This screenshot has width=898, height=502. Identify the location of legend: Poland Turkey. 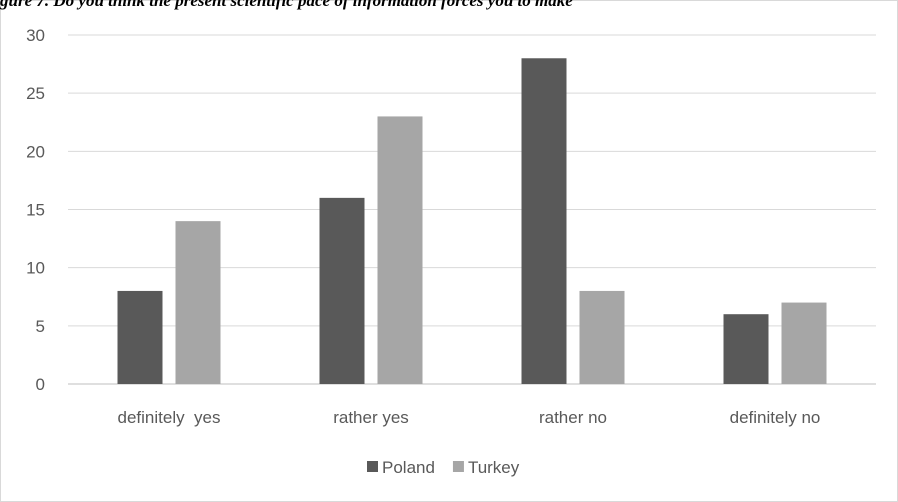
(443, 467).